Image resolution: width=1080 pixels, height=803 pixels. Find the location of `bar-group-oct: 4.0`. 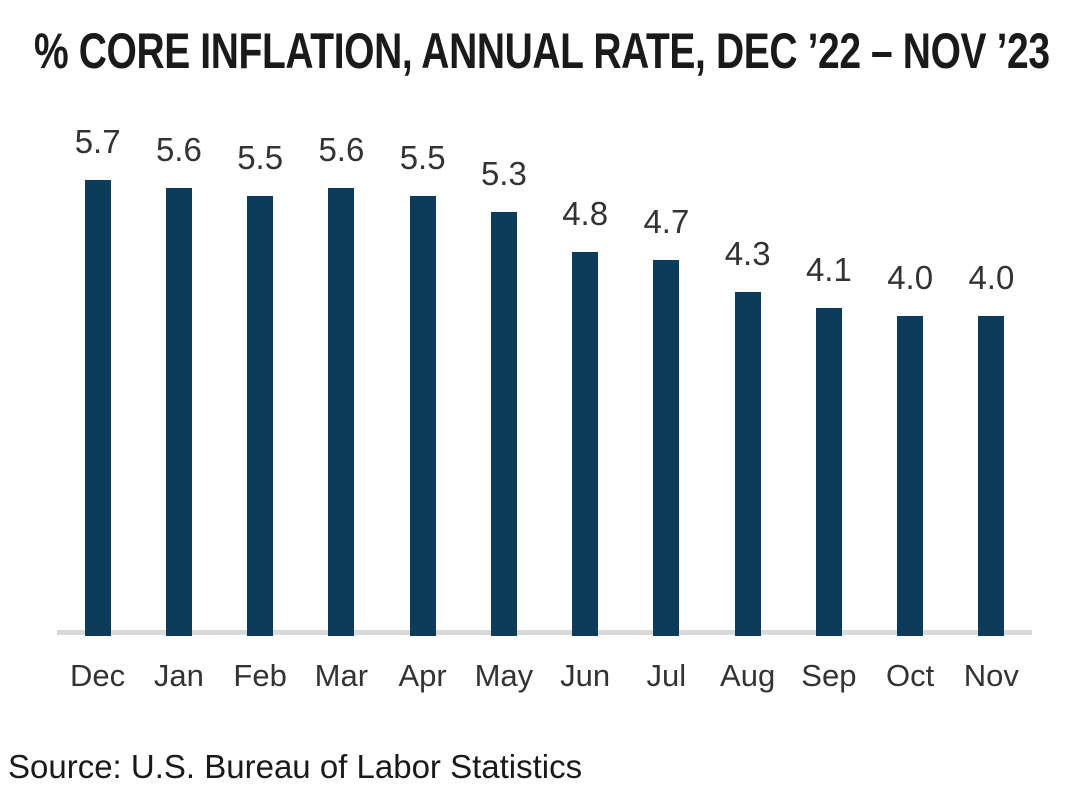

bar-group-oct: 4.0 is located at coordinates (910, 388).